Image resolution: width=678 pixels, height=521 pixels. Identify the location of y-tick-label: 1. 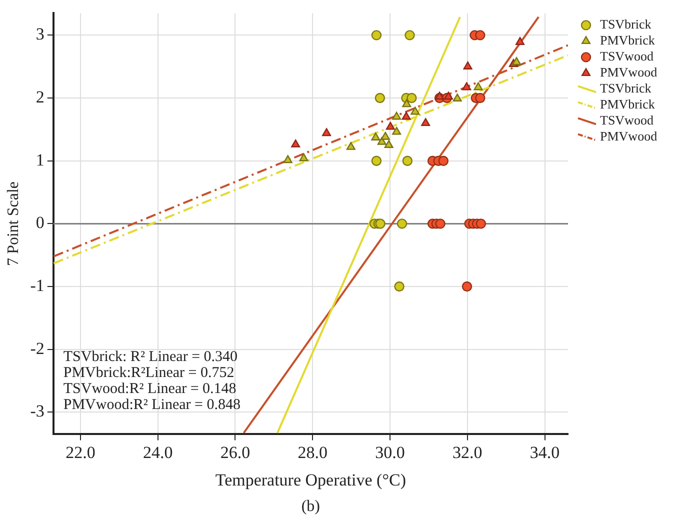
(40, 160).